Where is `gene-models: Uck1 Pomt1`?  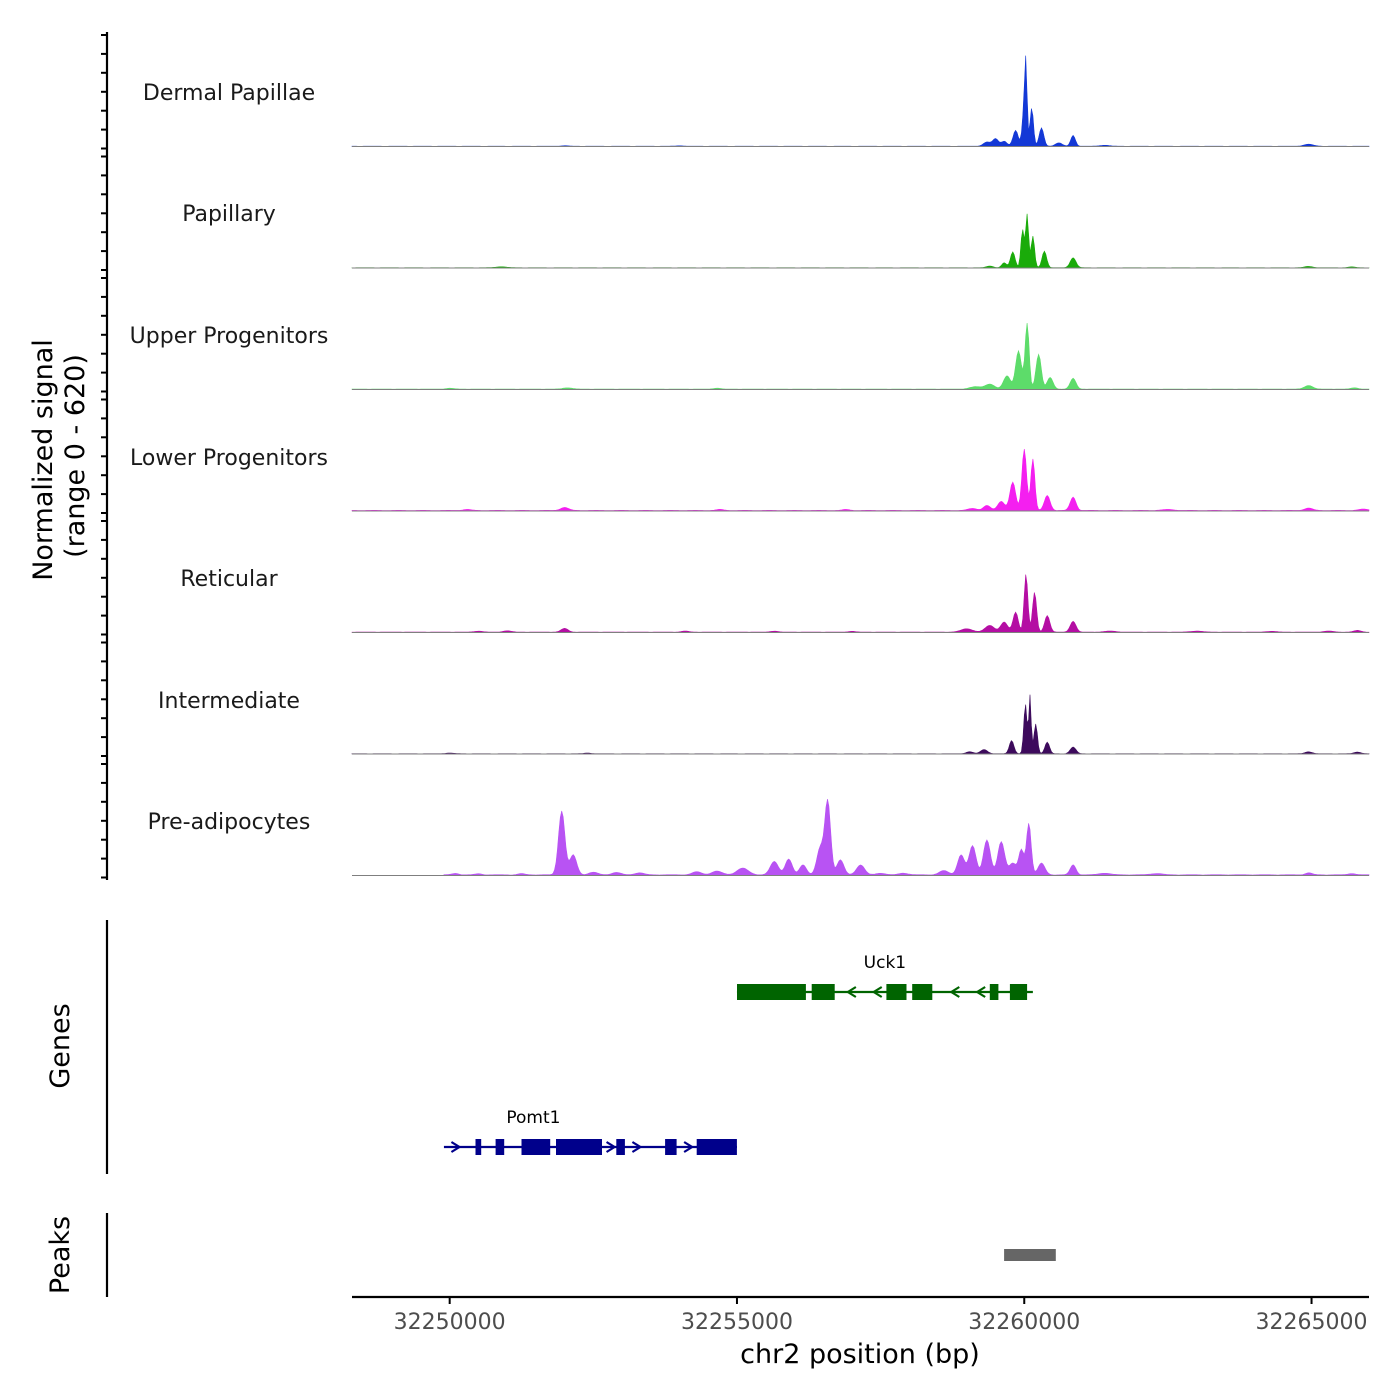
gene-models: Uck1 Pomt1 is located at coordinates (738, 1054).